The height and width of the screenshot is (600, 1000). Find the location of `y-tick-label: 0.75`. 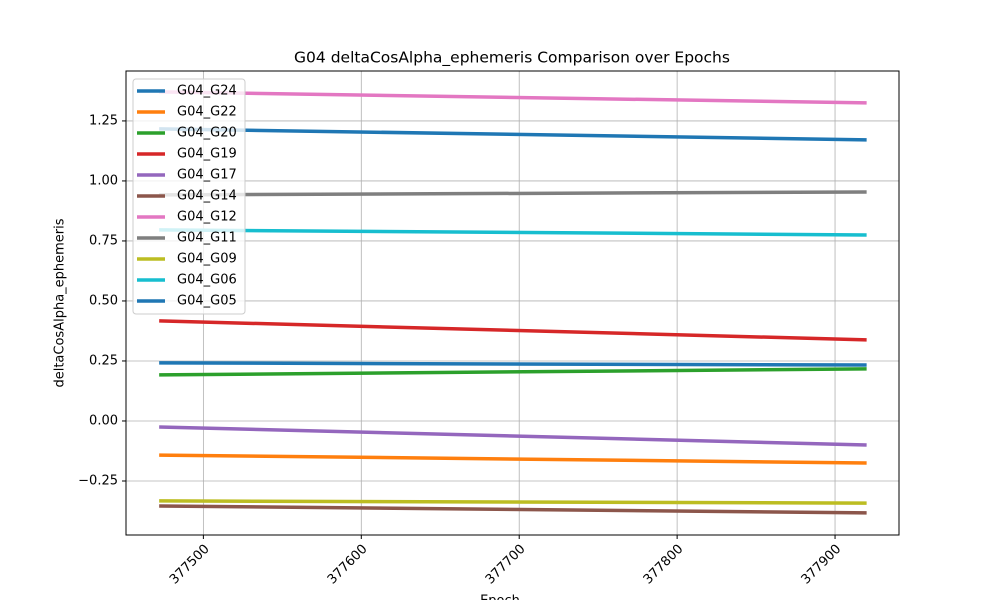

y-tick-label: 0.75 is located at coordinates (103, 240).